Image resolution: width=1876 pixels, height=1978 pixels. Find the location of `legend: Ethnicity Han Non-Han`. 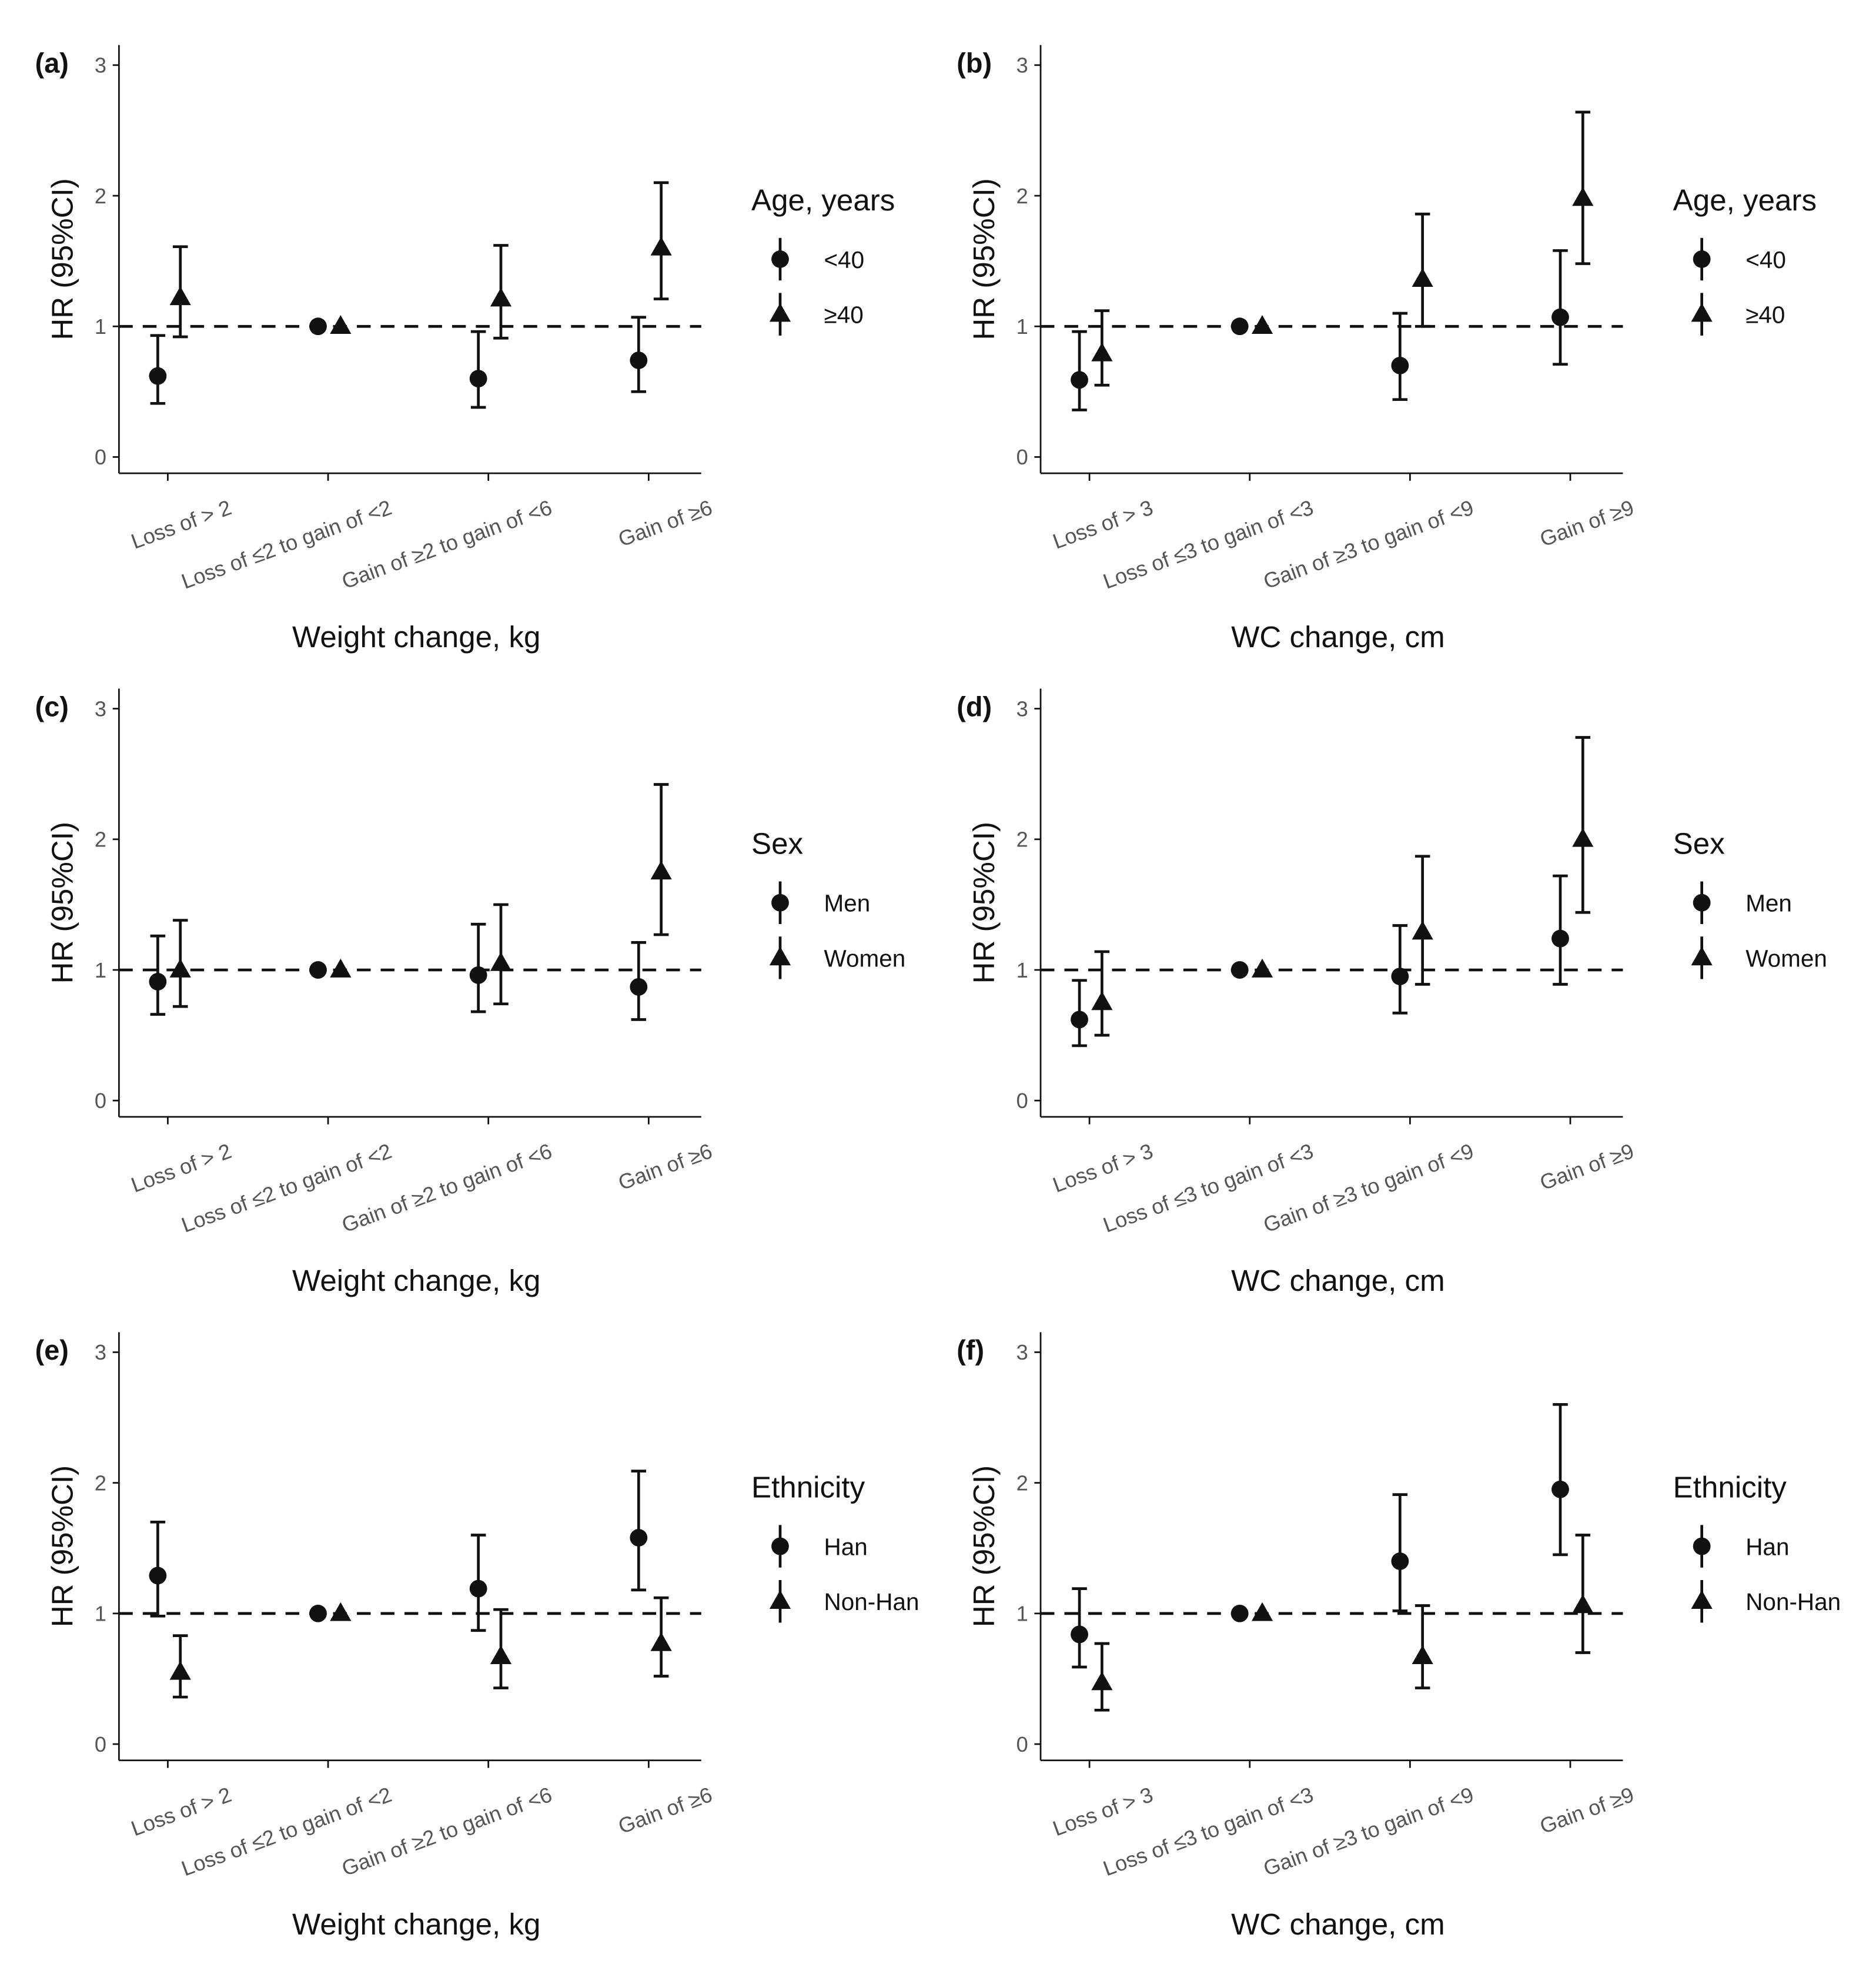

legend: Ethnicity Han Non-Han is located at coordinates (1757, 1546).